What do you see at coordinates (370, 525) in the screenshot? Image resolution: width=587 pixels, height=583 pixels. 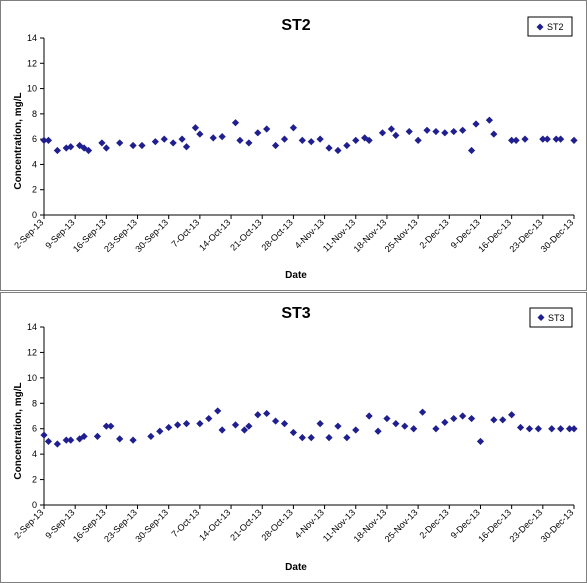 I see `x-tick-label: 18-Nov-13` at bounding box center [370, 525].